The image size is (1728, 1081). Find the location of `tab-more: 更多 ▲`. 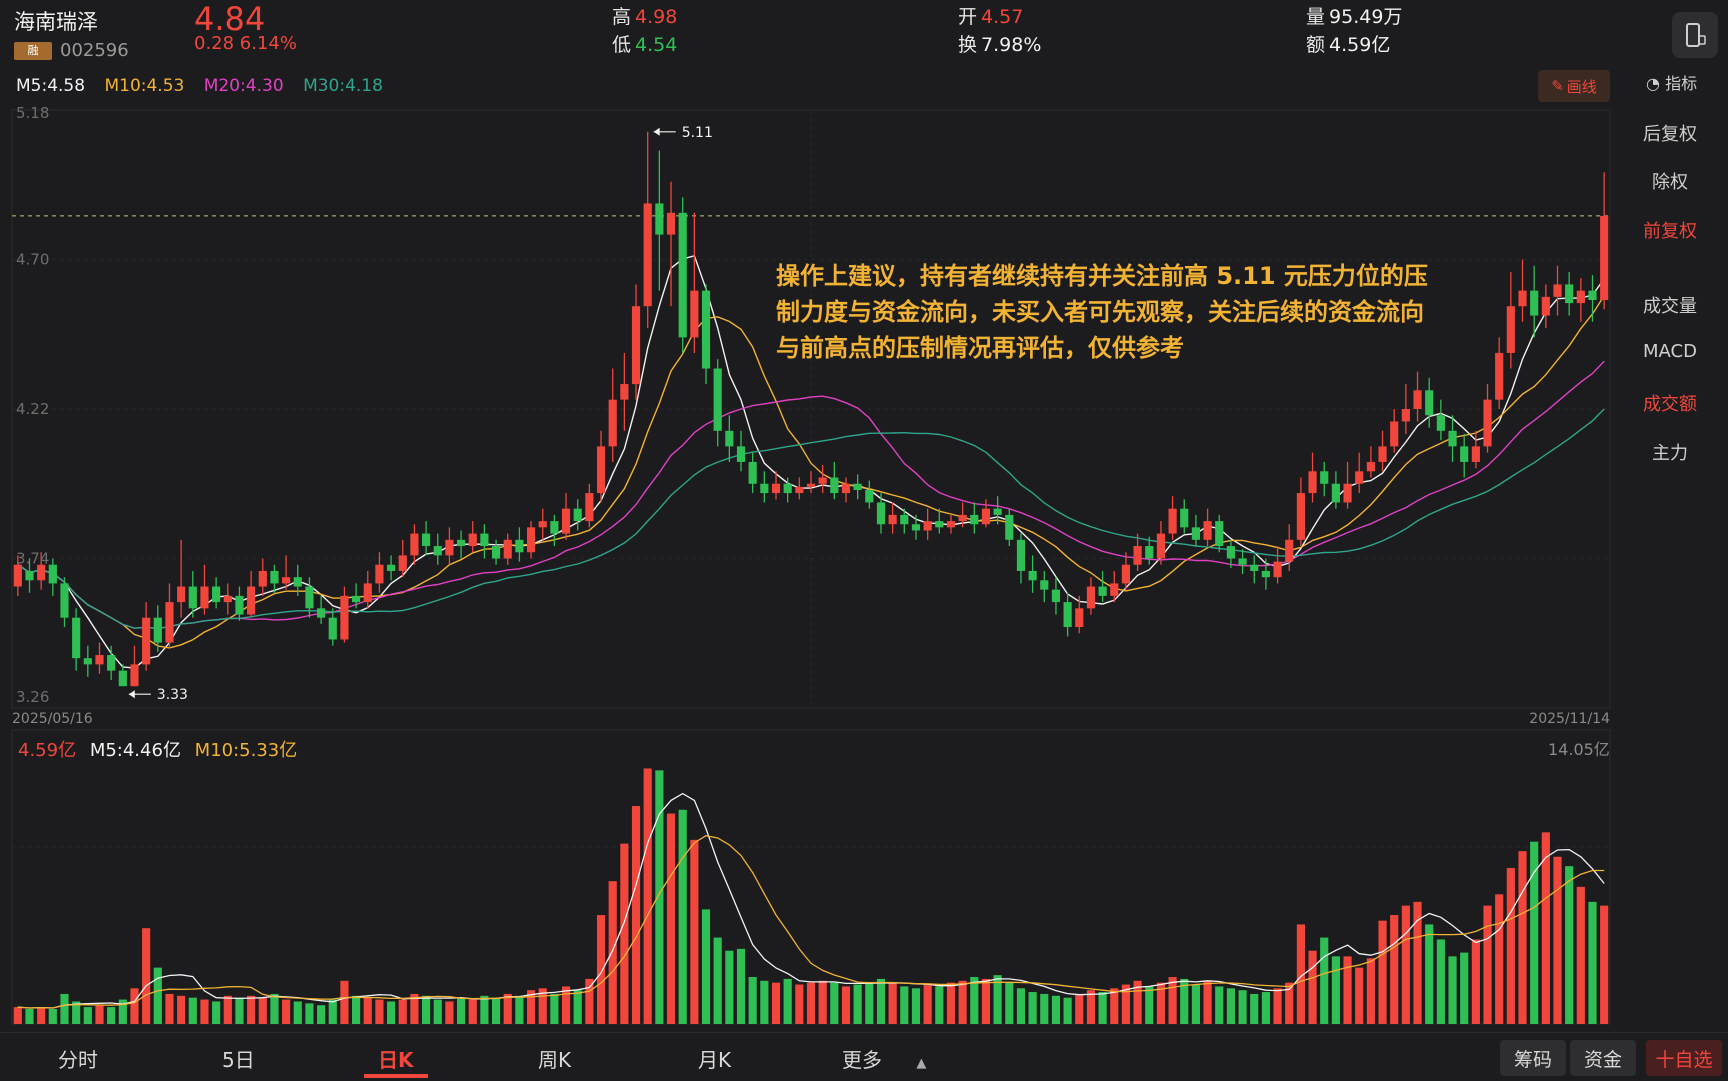

tab-more: 更多 ▲ is located at coordinates (884, 1058).